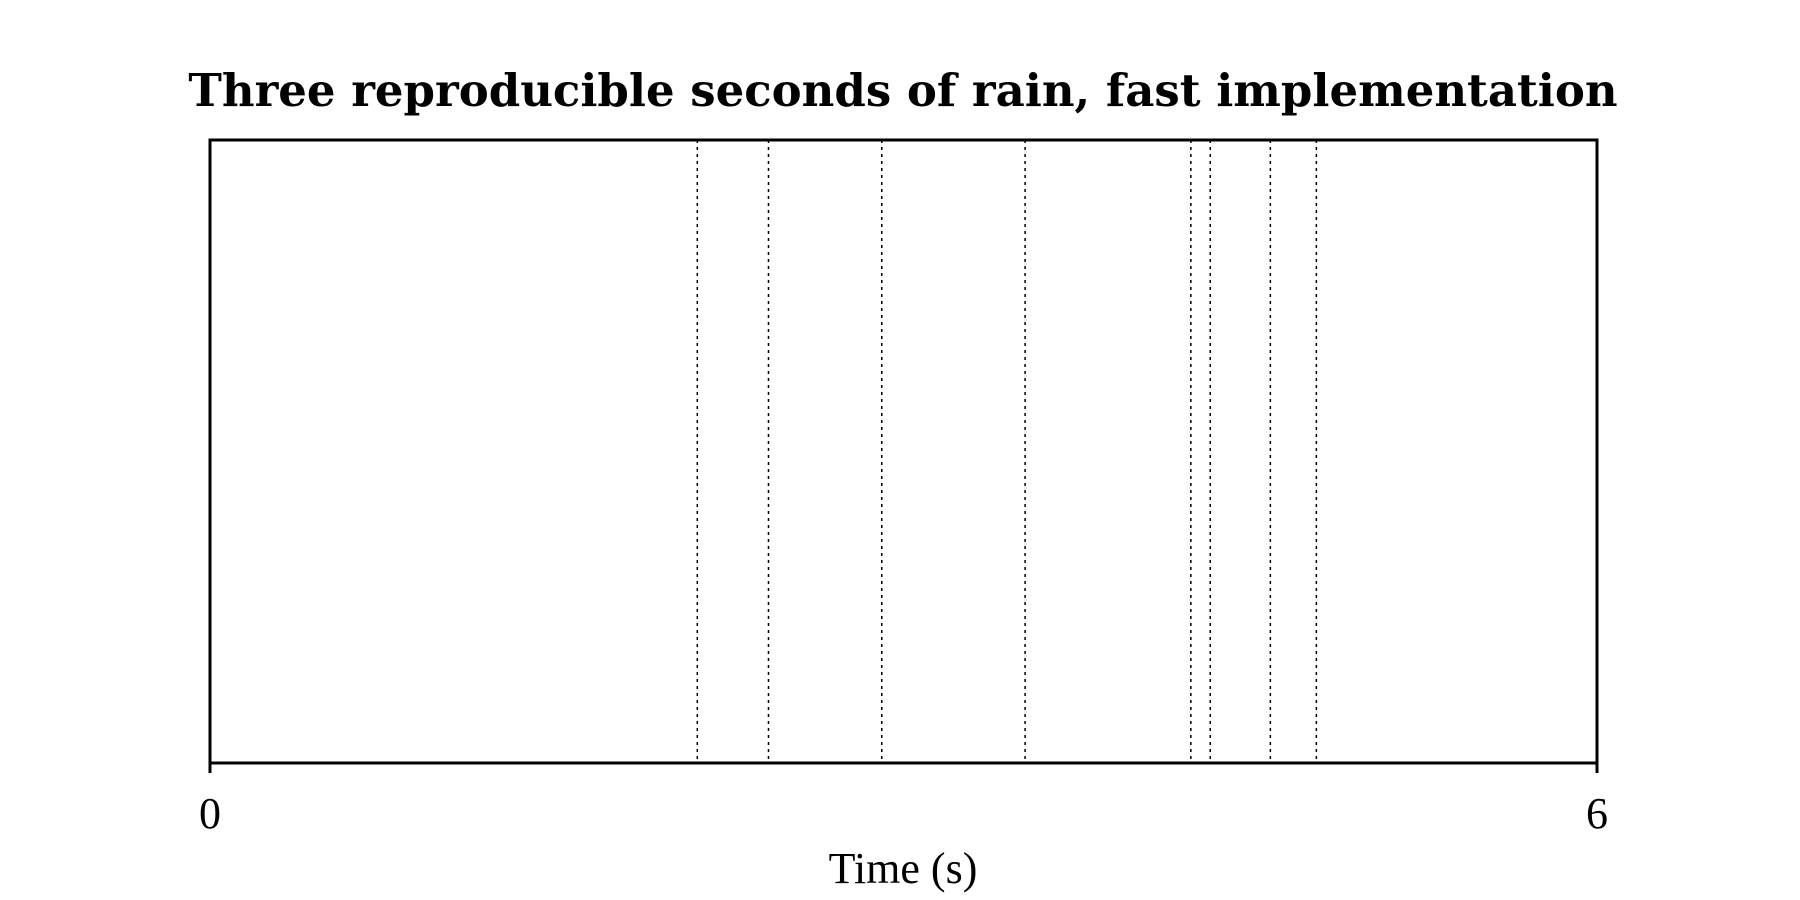 The image size is (1800, 900). I want to click on x-tick-label-0: 0, so click(210, 813).